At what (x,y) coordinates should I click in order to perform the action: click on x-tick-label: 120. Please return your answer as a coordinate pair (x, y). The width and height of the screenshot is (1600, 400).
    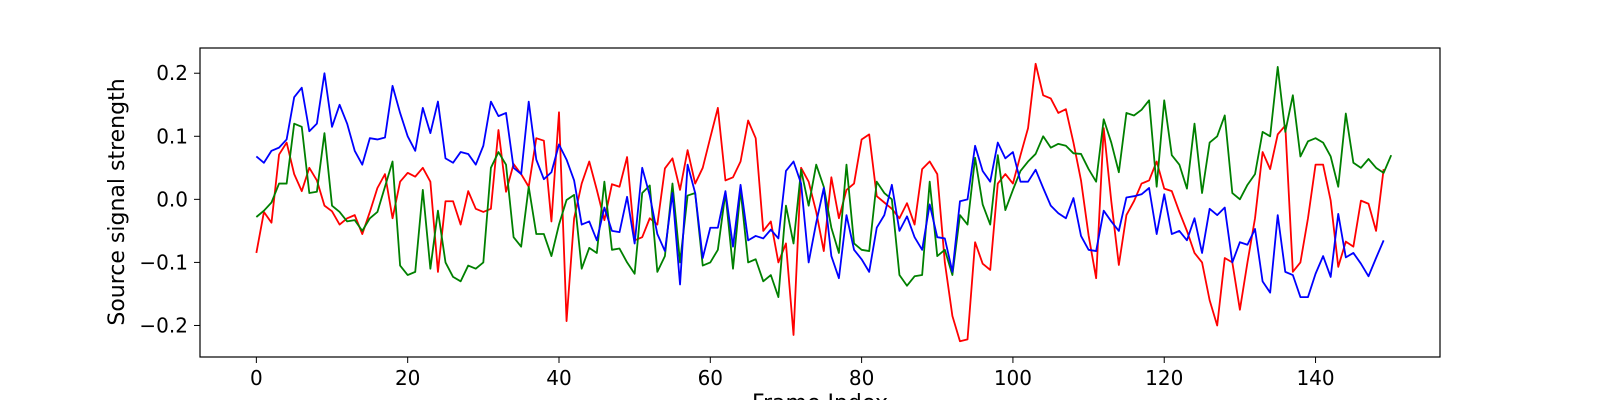
    Looking at the image, I should click on (1164, 378).